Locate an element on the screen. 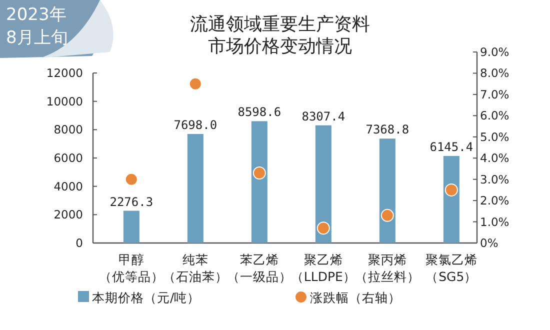 Image resolution: width=550 pixels, height=330 pixels. y-tick-label: 10000 is located at coordinates (64, 101).